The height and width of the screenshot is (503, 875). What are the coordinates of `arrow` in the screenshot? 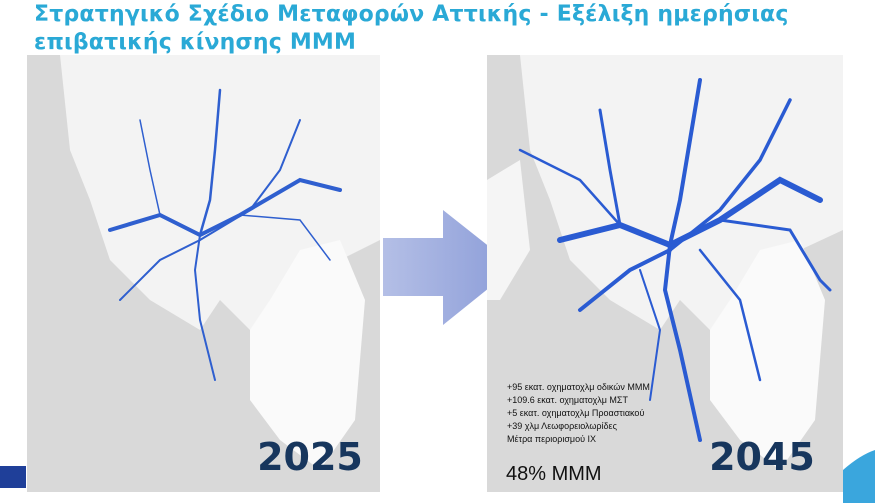 It's located at (449, 267).